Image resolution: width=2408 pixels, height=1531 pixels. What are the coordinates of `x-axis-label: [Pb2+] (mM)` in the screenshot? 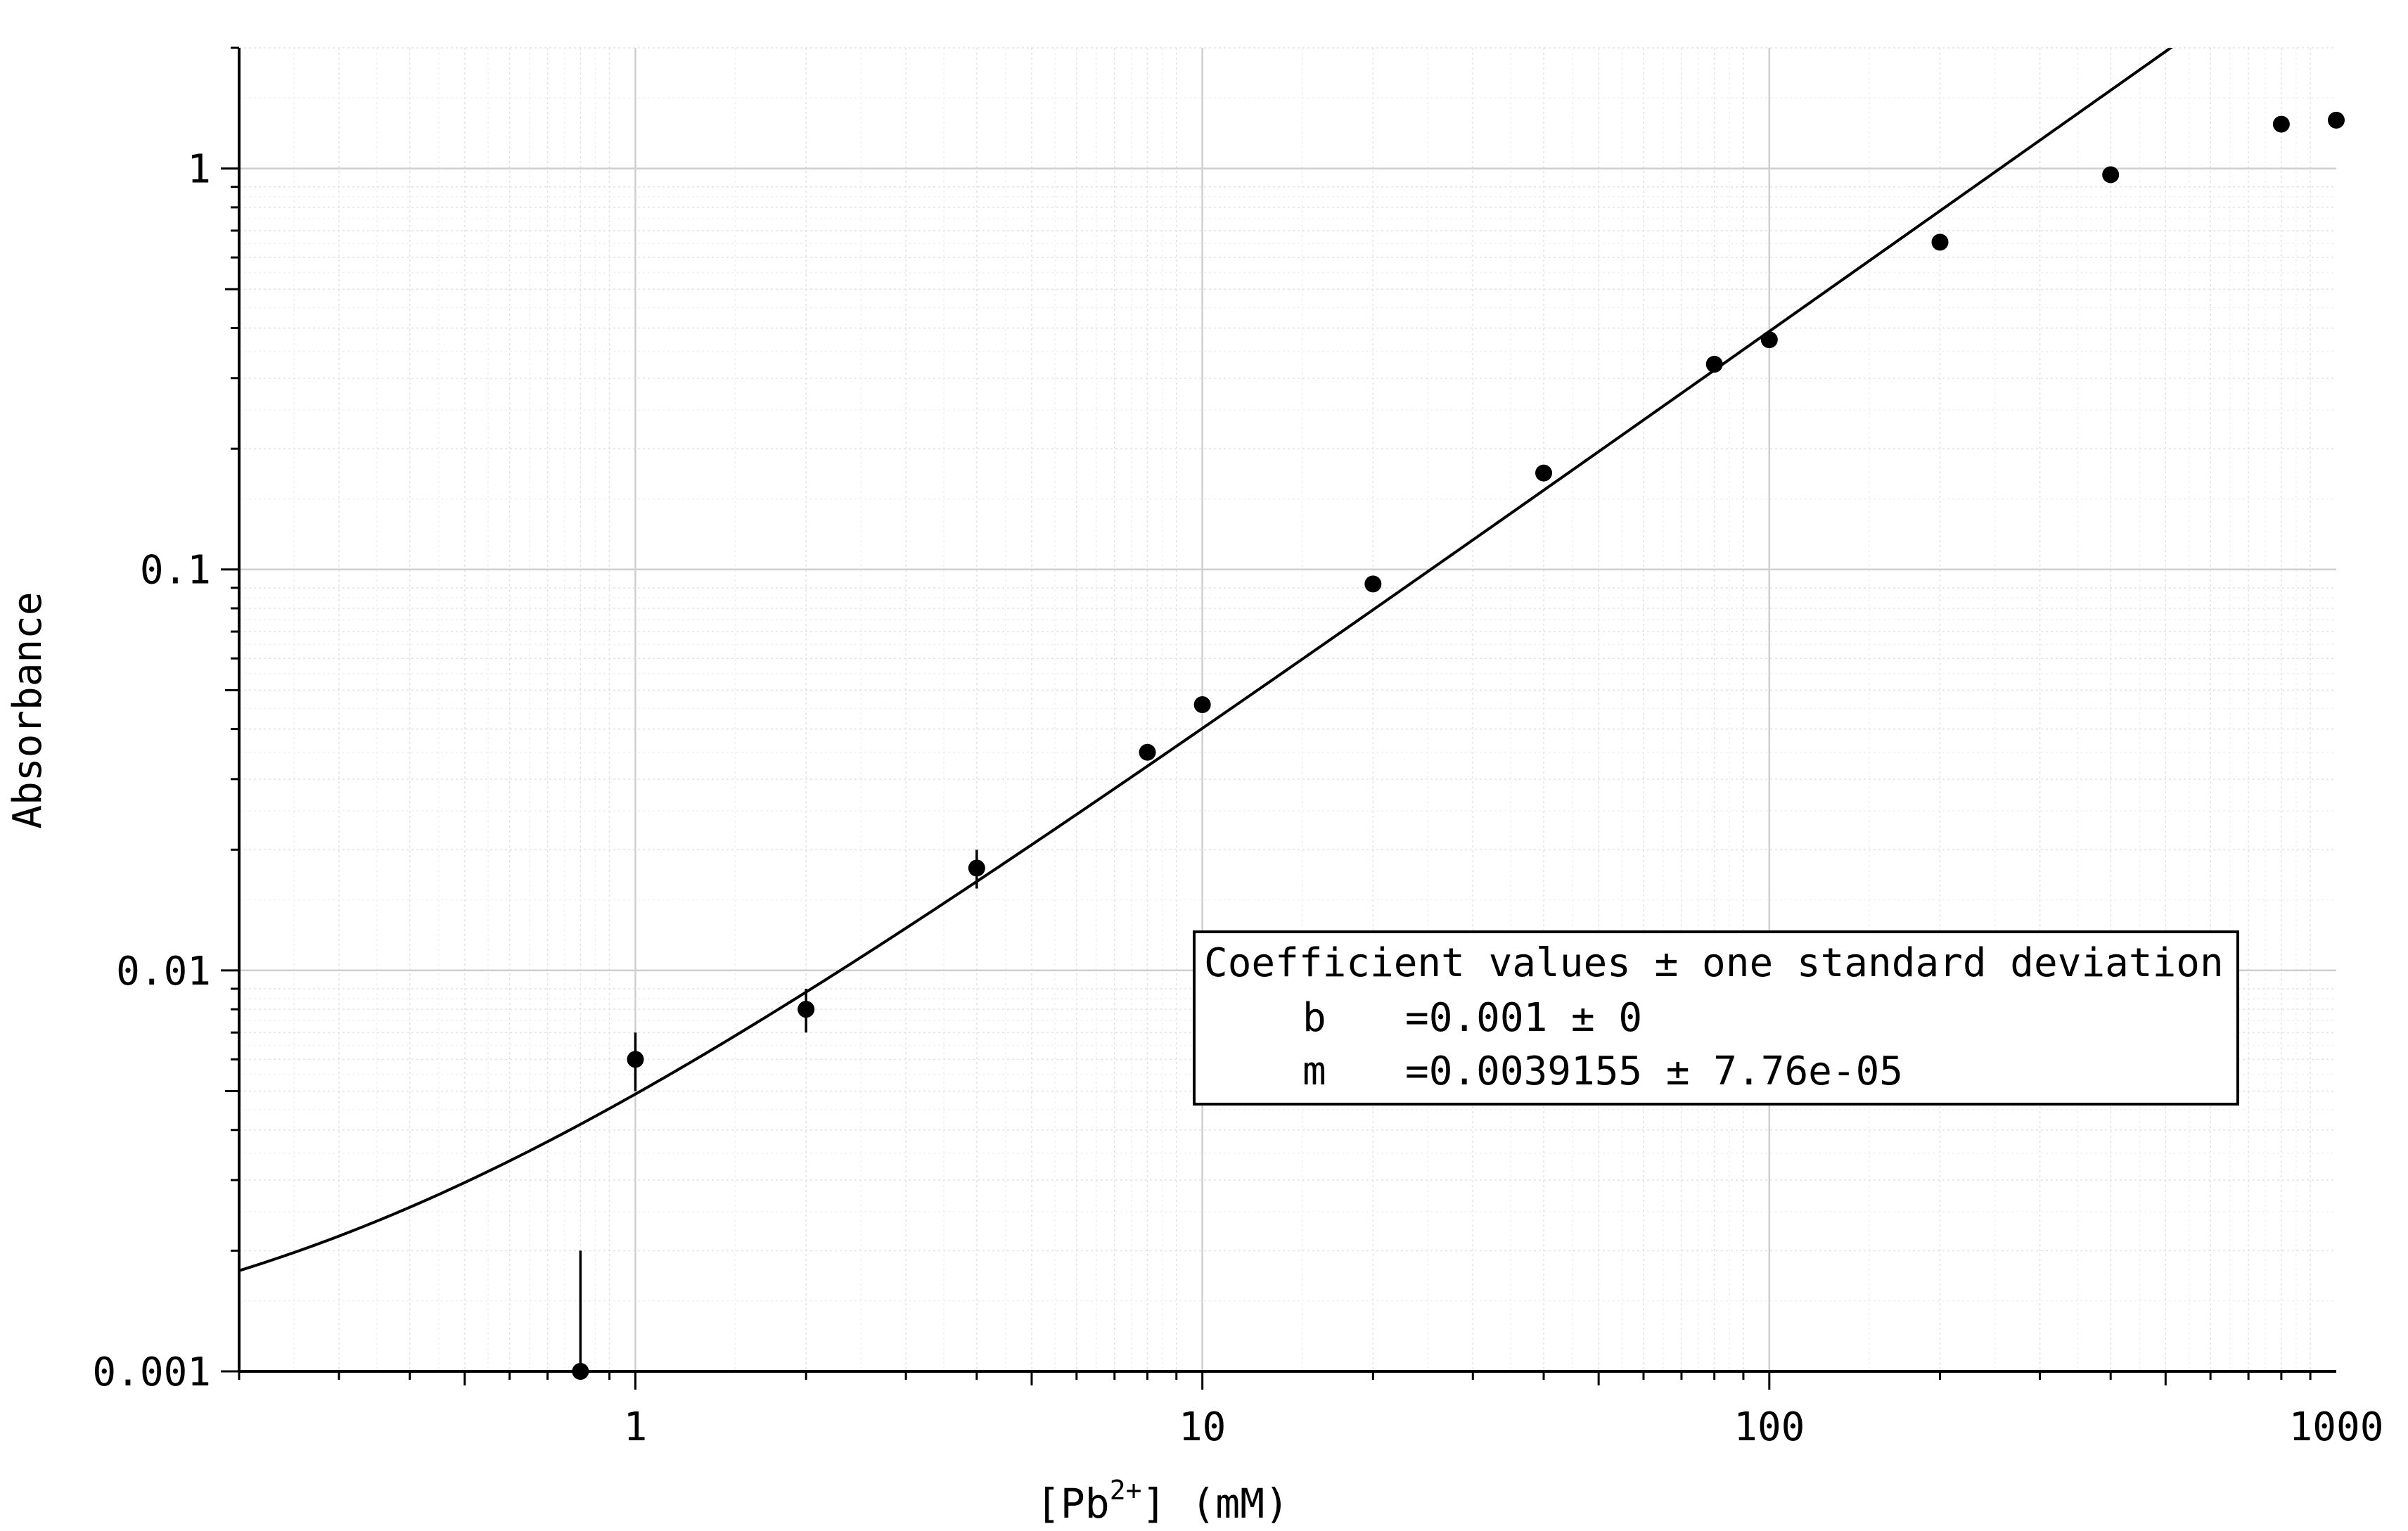 It's located at (1162, 1501).